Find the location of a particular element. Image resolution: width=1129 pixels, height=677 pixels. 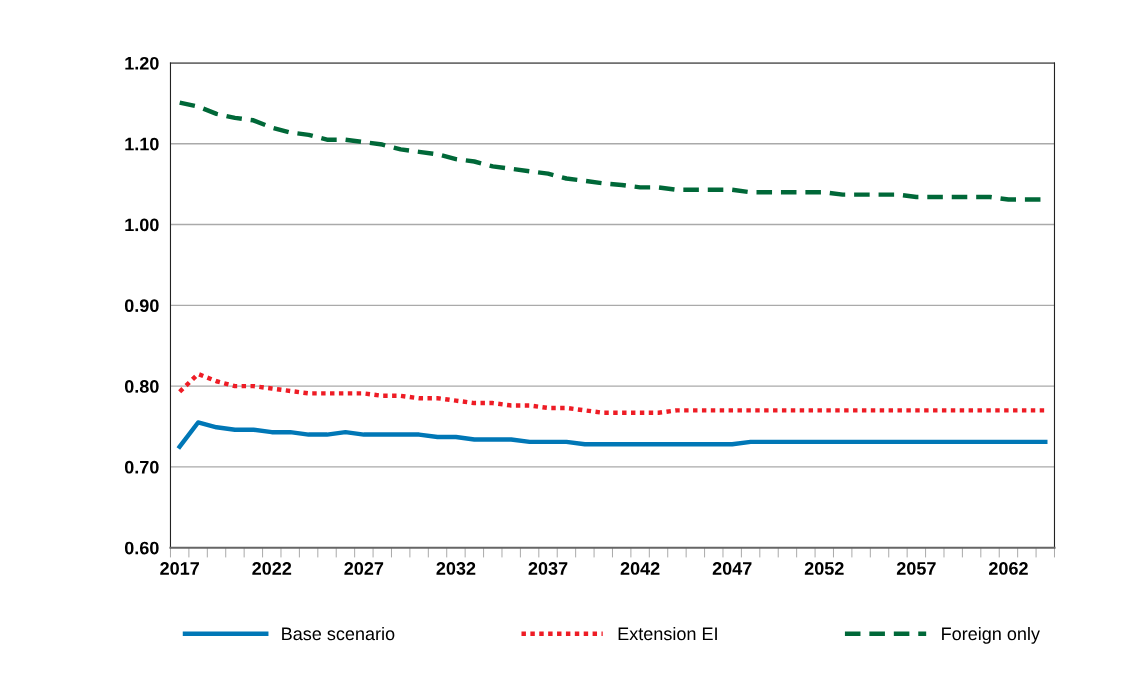

x-tick-label: 2052 is located at coordinates (824, 568).